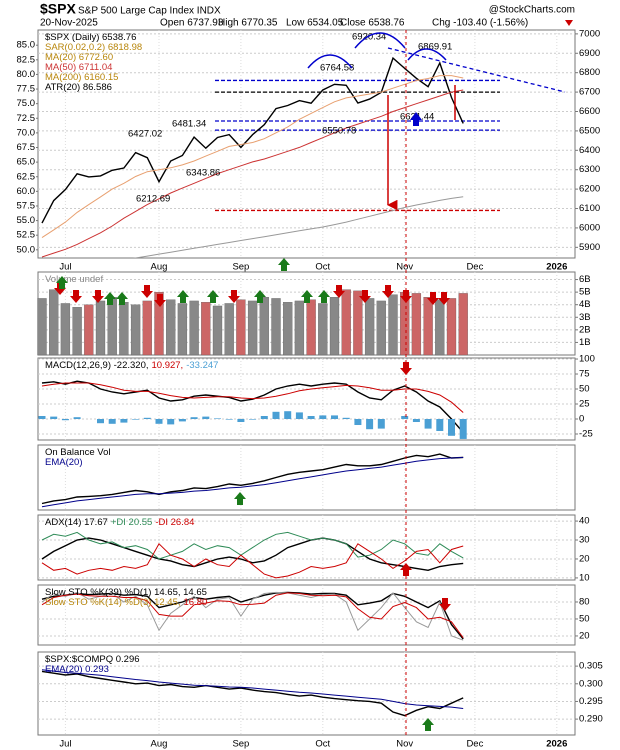  I want to click on y-tick-label: 6B, so click(585, 279).